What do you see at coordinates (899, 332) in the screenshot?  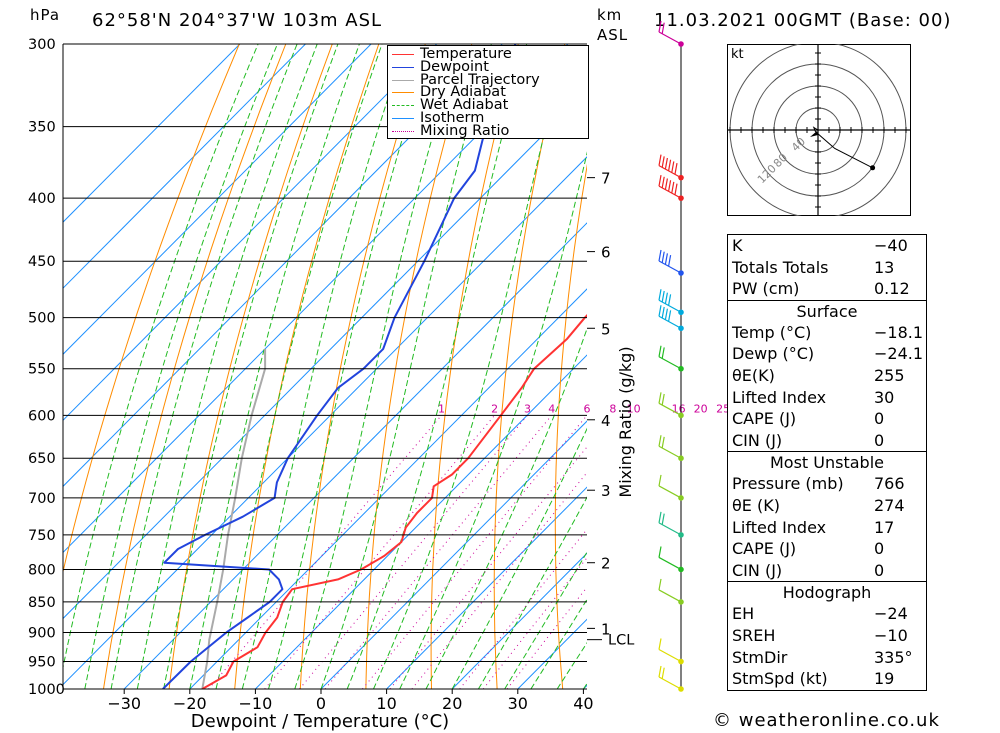 I see `index-value: −18.1` at bounding box center [899, 332].